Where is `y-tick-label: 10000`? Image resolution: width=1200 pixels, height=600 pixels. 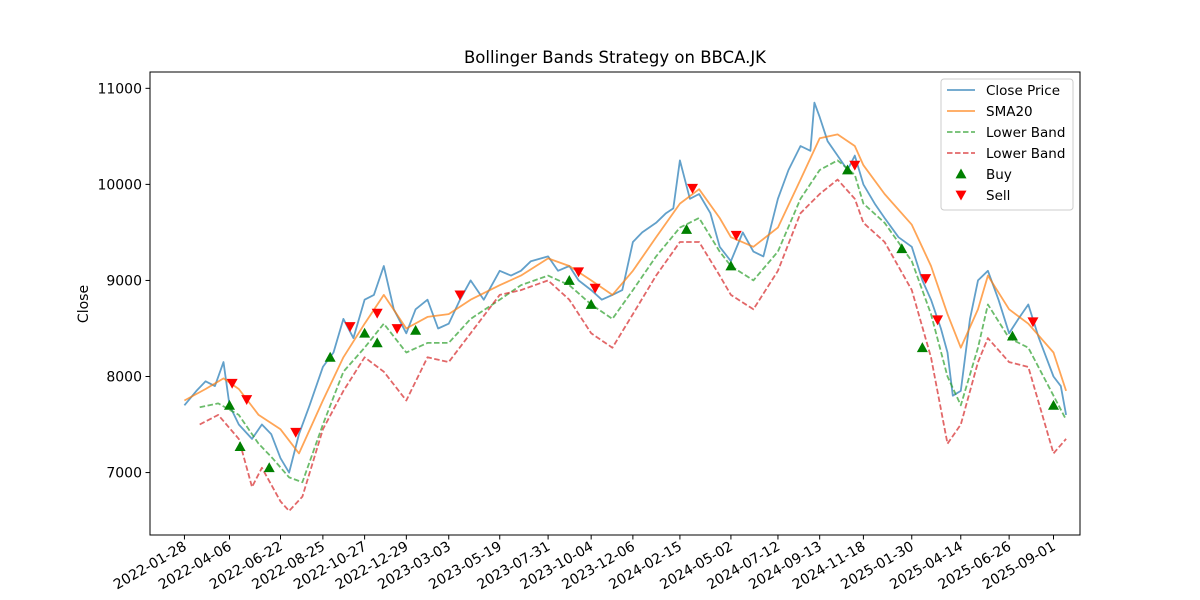
y-tick-label: 10000 is located at coordinates (119, 185).